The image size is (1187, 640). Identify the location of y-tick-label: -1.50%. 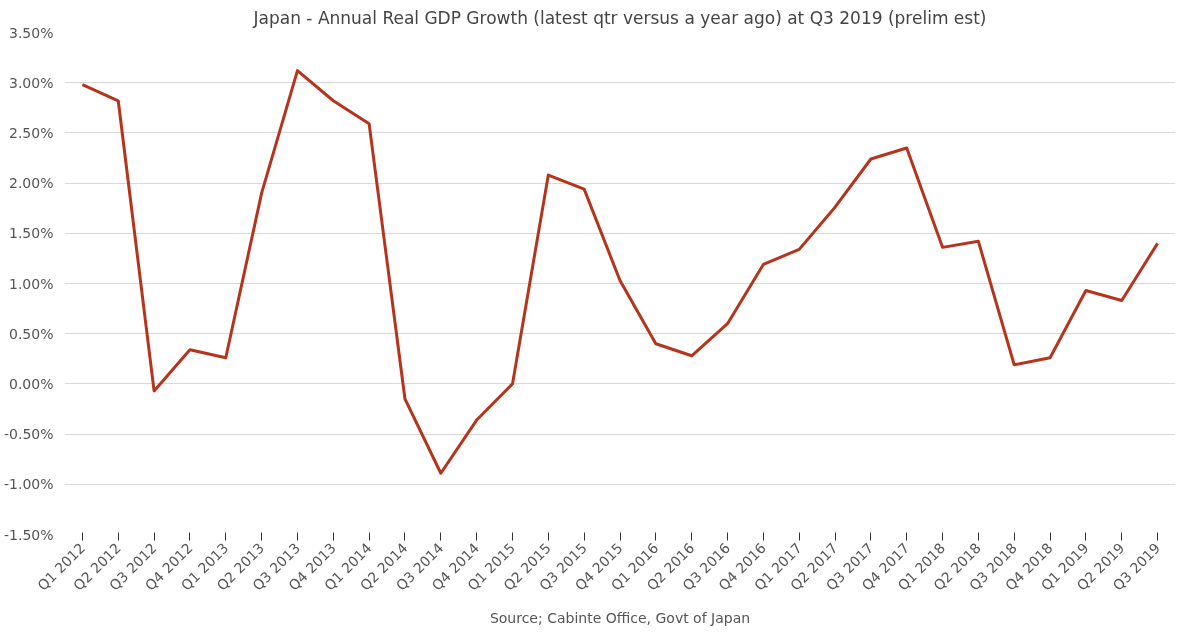
(28, 534).